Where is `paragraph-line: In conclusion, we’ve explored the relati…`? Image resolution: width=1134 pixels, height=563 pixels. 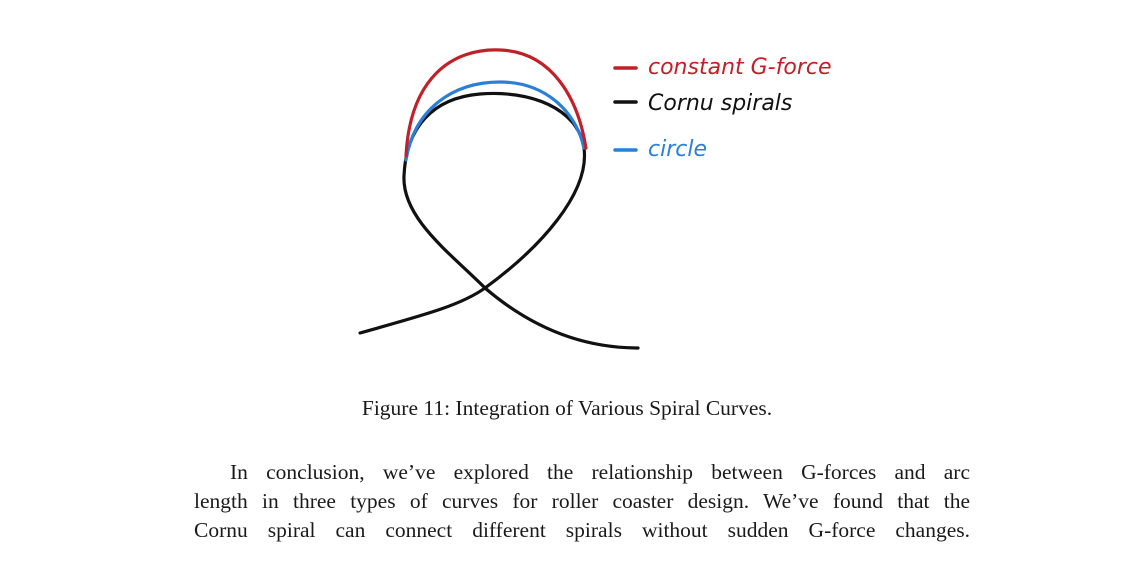
paragraph-line: In conclusion, we’ve explored the relati… is located at coordinates (600, 472).